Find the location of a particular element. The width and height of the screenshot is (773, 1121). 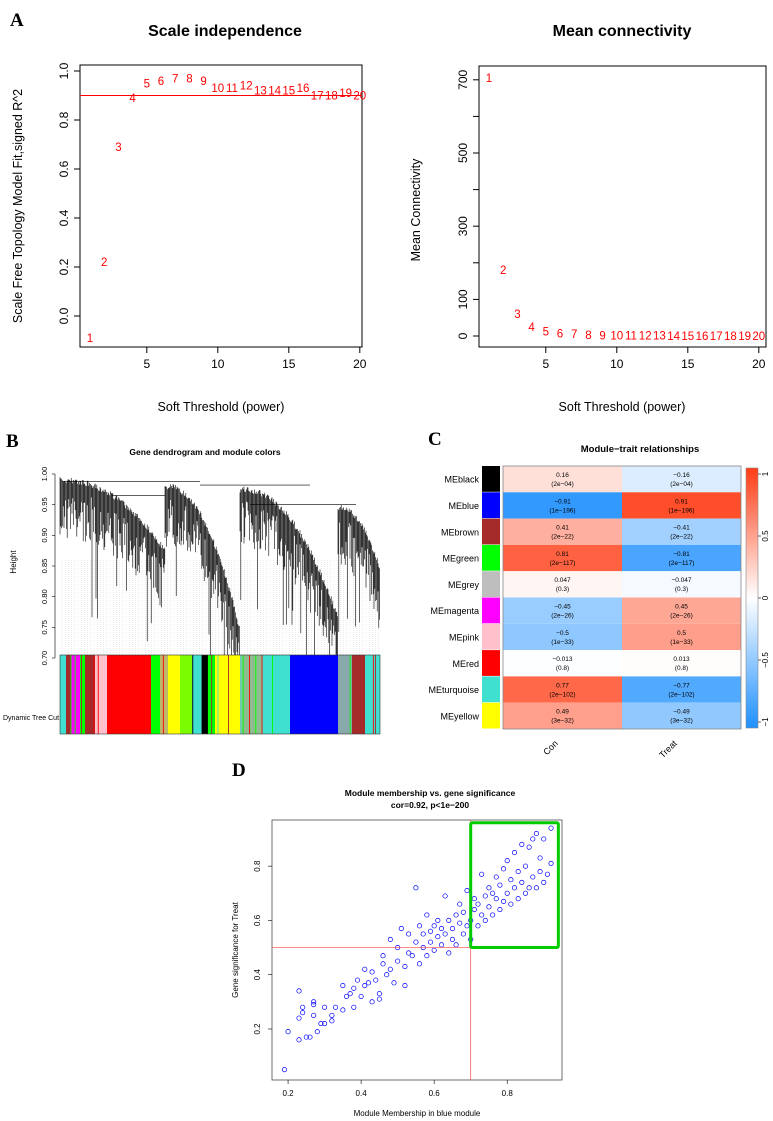

row-label: MEyellow is located at coordinates (459, 716).